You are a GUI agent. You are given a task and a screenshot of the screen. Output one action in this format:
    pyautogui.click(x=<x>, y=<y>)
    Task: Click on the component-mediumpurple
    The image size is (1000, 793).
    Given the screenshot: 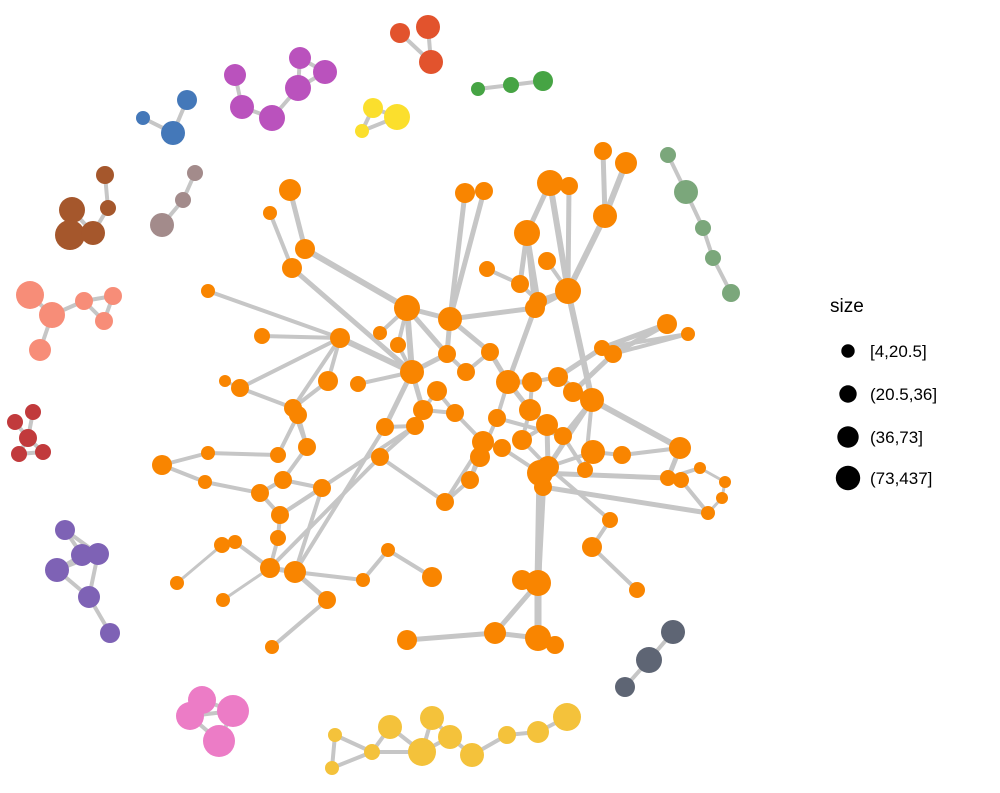 What is the action you would take?
    pyautogui.click(x=82, y=581)
    